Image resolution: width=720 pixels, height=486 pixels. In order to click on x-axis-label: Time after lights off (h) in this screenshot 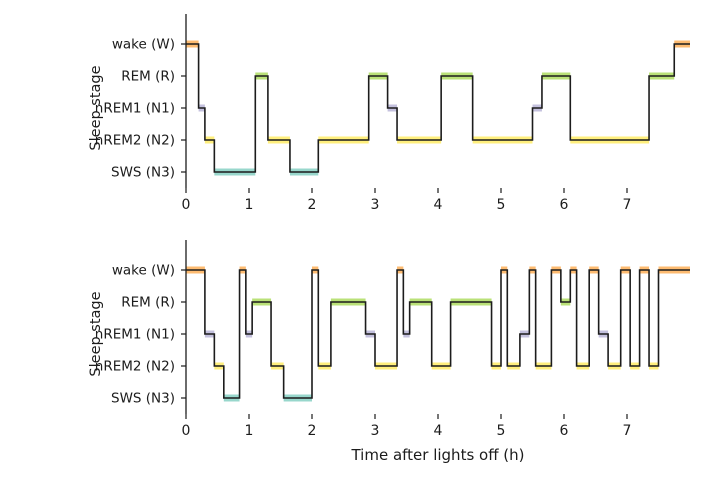, I will do `click(438, 455)`.